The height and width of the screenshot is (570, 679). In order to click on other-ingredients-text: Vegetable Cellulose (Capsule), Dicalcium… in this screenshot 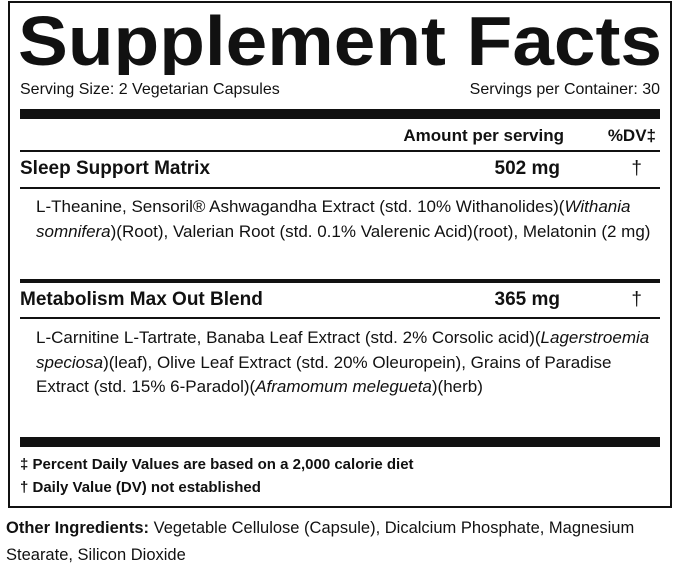, I will do `click(320, 541)`.